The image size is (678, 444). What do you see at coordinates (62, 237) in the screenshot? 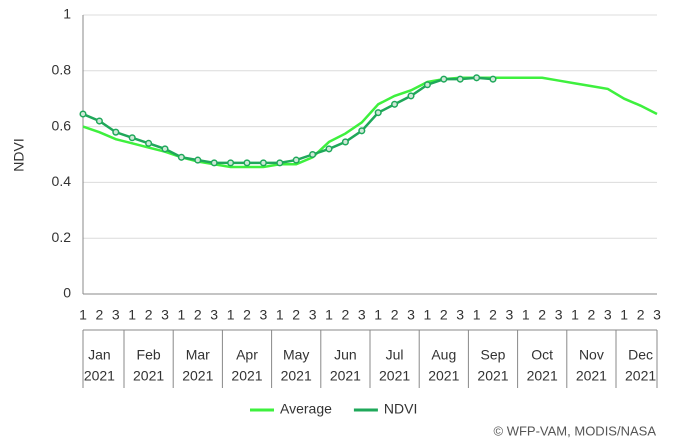
I see `y-tick-label: 0.2` at bounding box center [62, 237].